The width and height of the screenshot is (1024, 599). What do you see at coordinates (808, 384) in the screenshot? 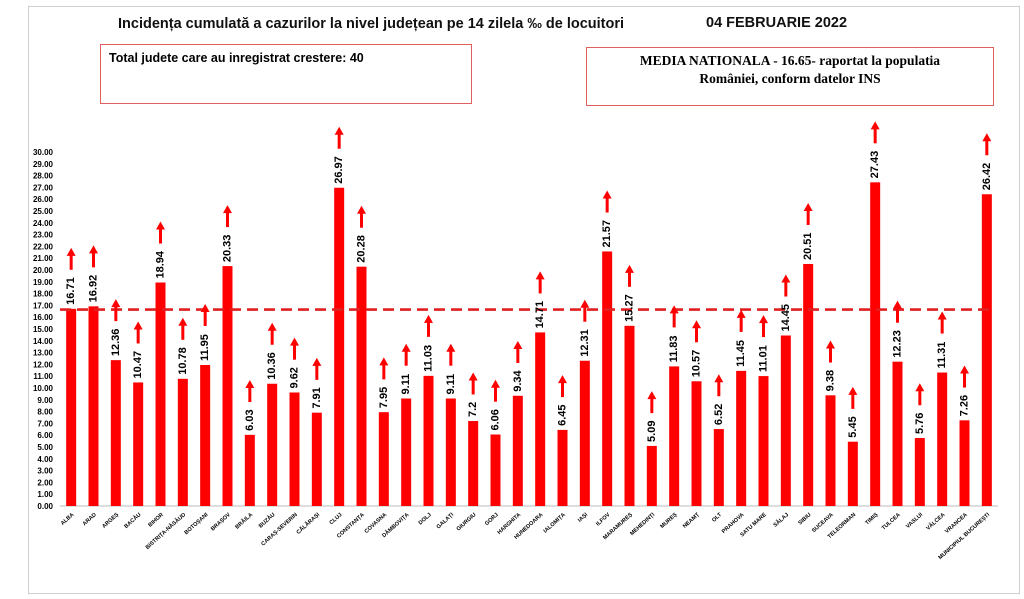
I see `bar-sibiu` at bounding box center [808, 384].